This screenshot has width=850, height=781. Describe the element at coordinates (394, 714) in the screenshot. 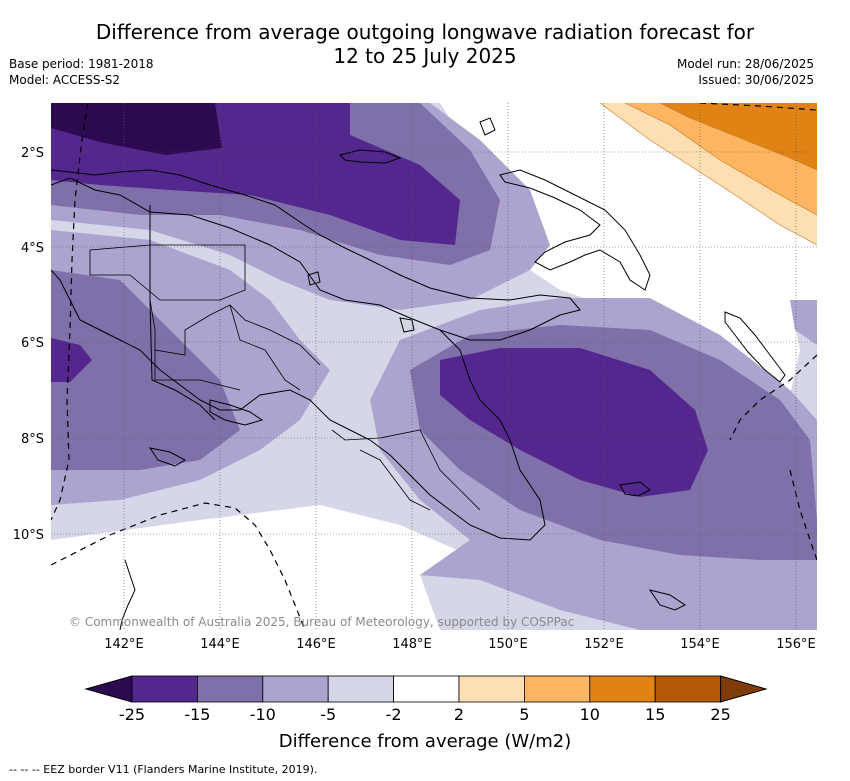

I see `colorbar-tick-label: -2` at that location.